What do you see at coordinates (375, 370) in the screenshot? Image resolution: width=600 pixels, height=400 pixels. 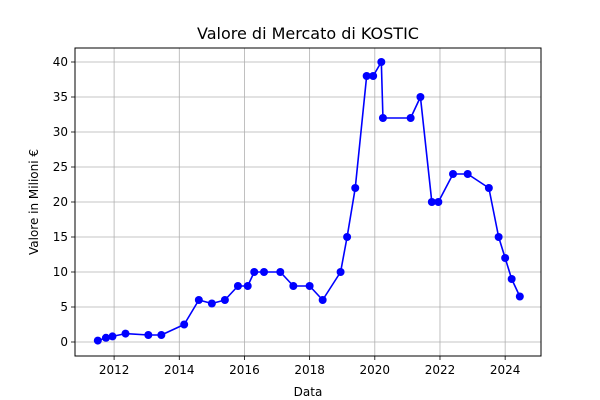 I see `x-tick-label: 2020` at bounding box center [375, 370].